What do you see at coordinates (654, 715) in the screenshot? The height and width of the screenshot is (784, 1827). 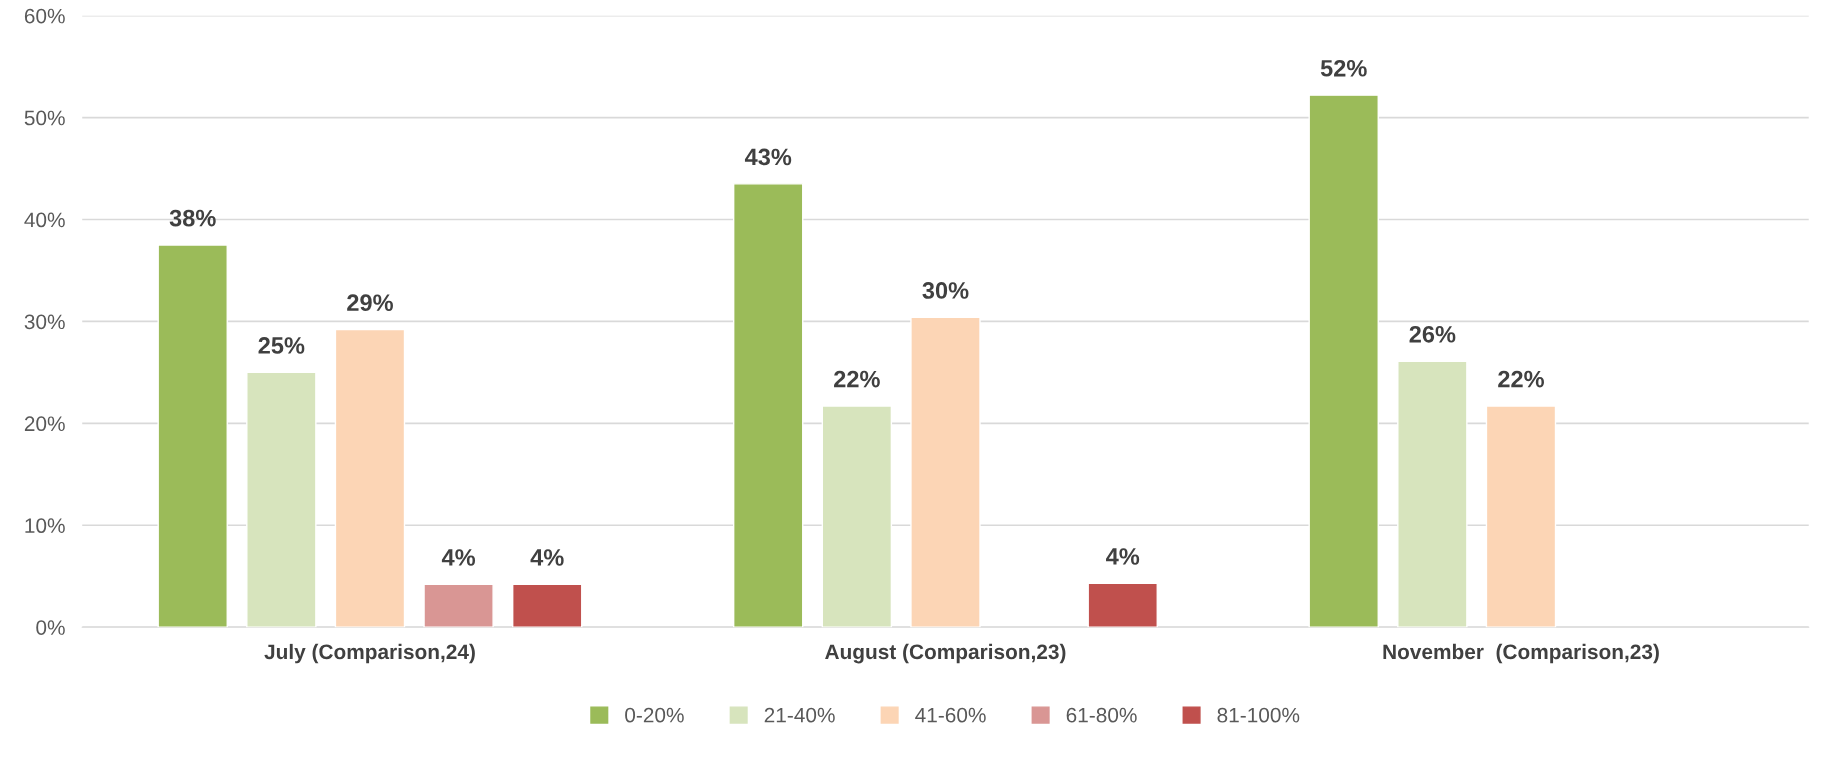 I see `legend-label: 0-20%` at bounding box center [654, 715].